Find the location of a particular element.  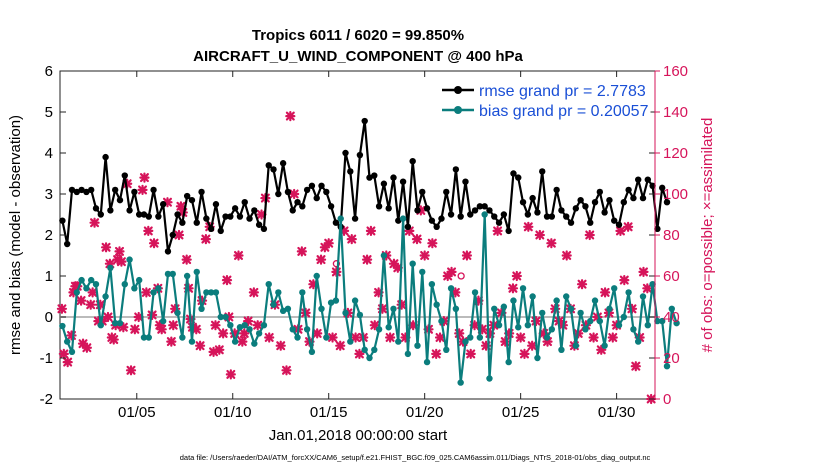

y2-tick-label: 40 is located at coordinates (671, 317).